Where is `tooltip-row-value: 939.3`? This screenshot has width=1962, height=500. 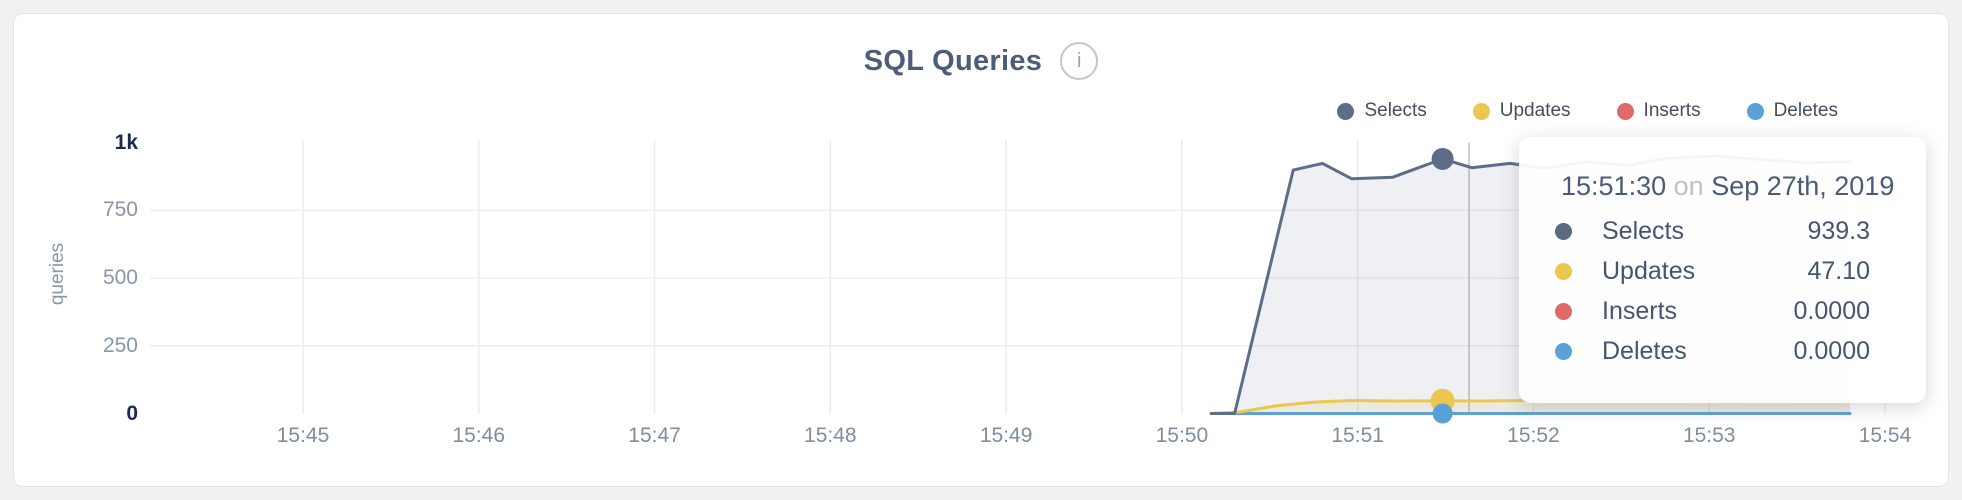 tooltip-row-value: 939.3 is located at coordinates (1838, 230).